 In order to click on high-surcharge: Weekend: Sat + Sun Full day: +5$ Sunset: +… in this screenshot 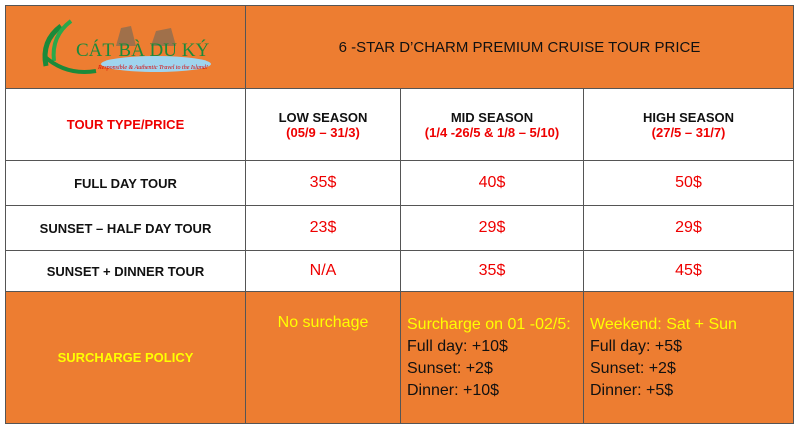, I will do `click(688, 357)`.